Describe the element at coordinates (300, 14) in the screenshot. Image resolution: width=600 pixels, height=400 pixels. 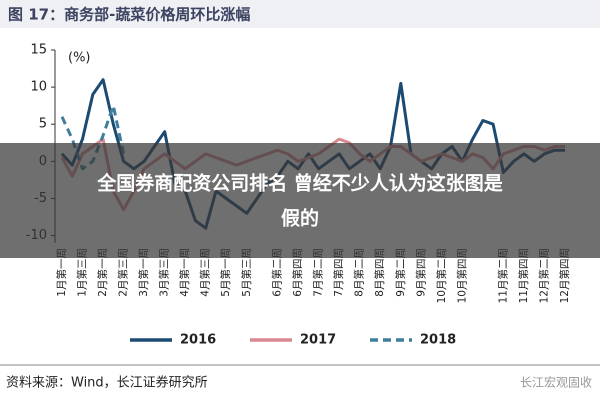
I see `title-bar` at that location.